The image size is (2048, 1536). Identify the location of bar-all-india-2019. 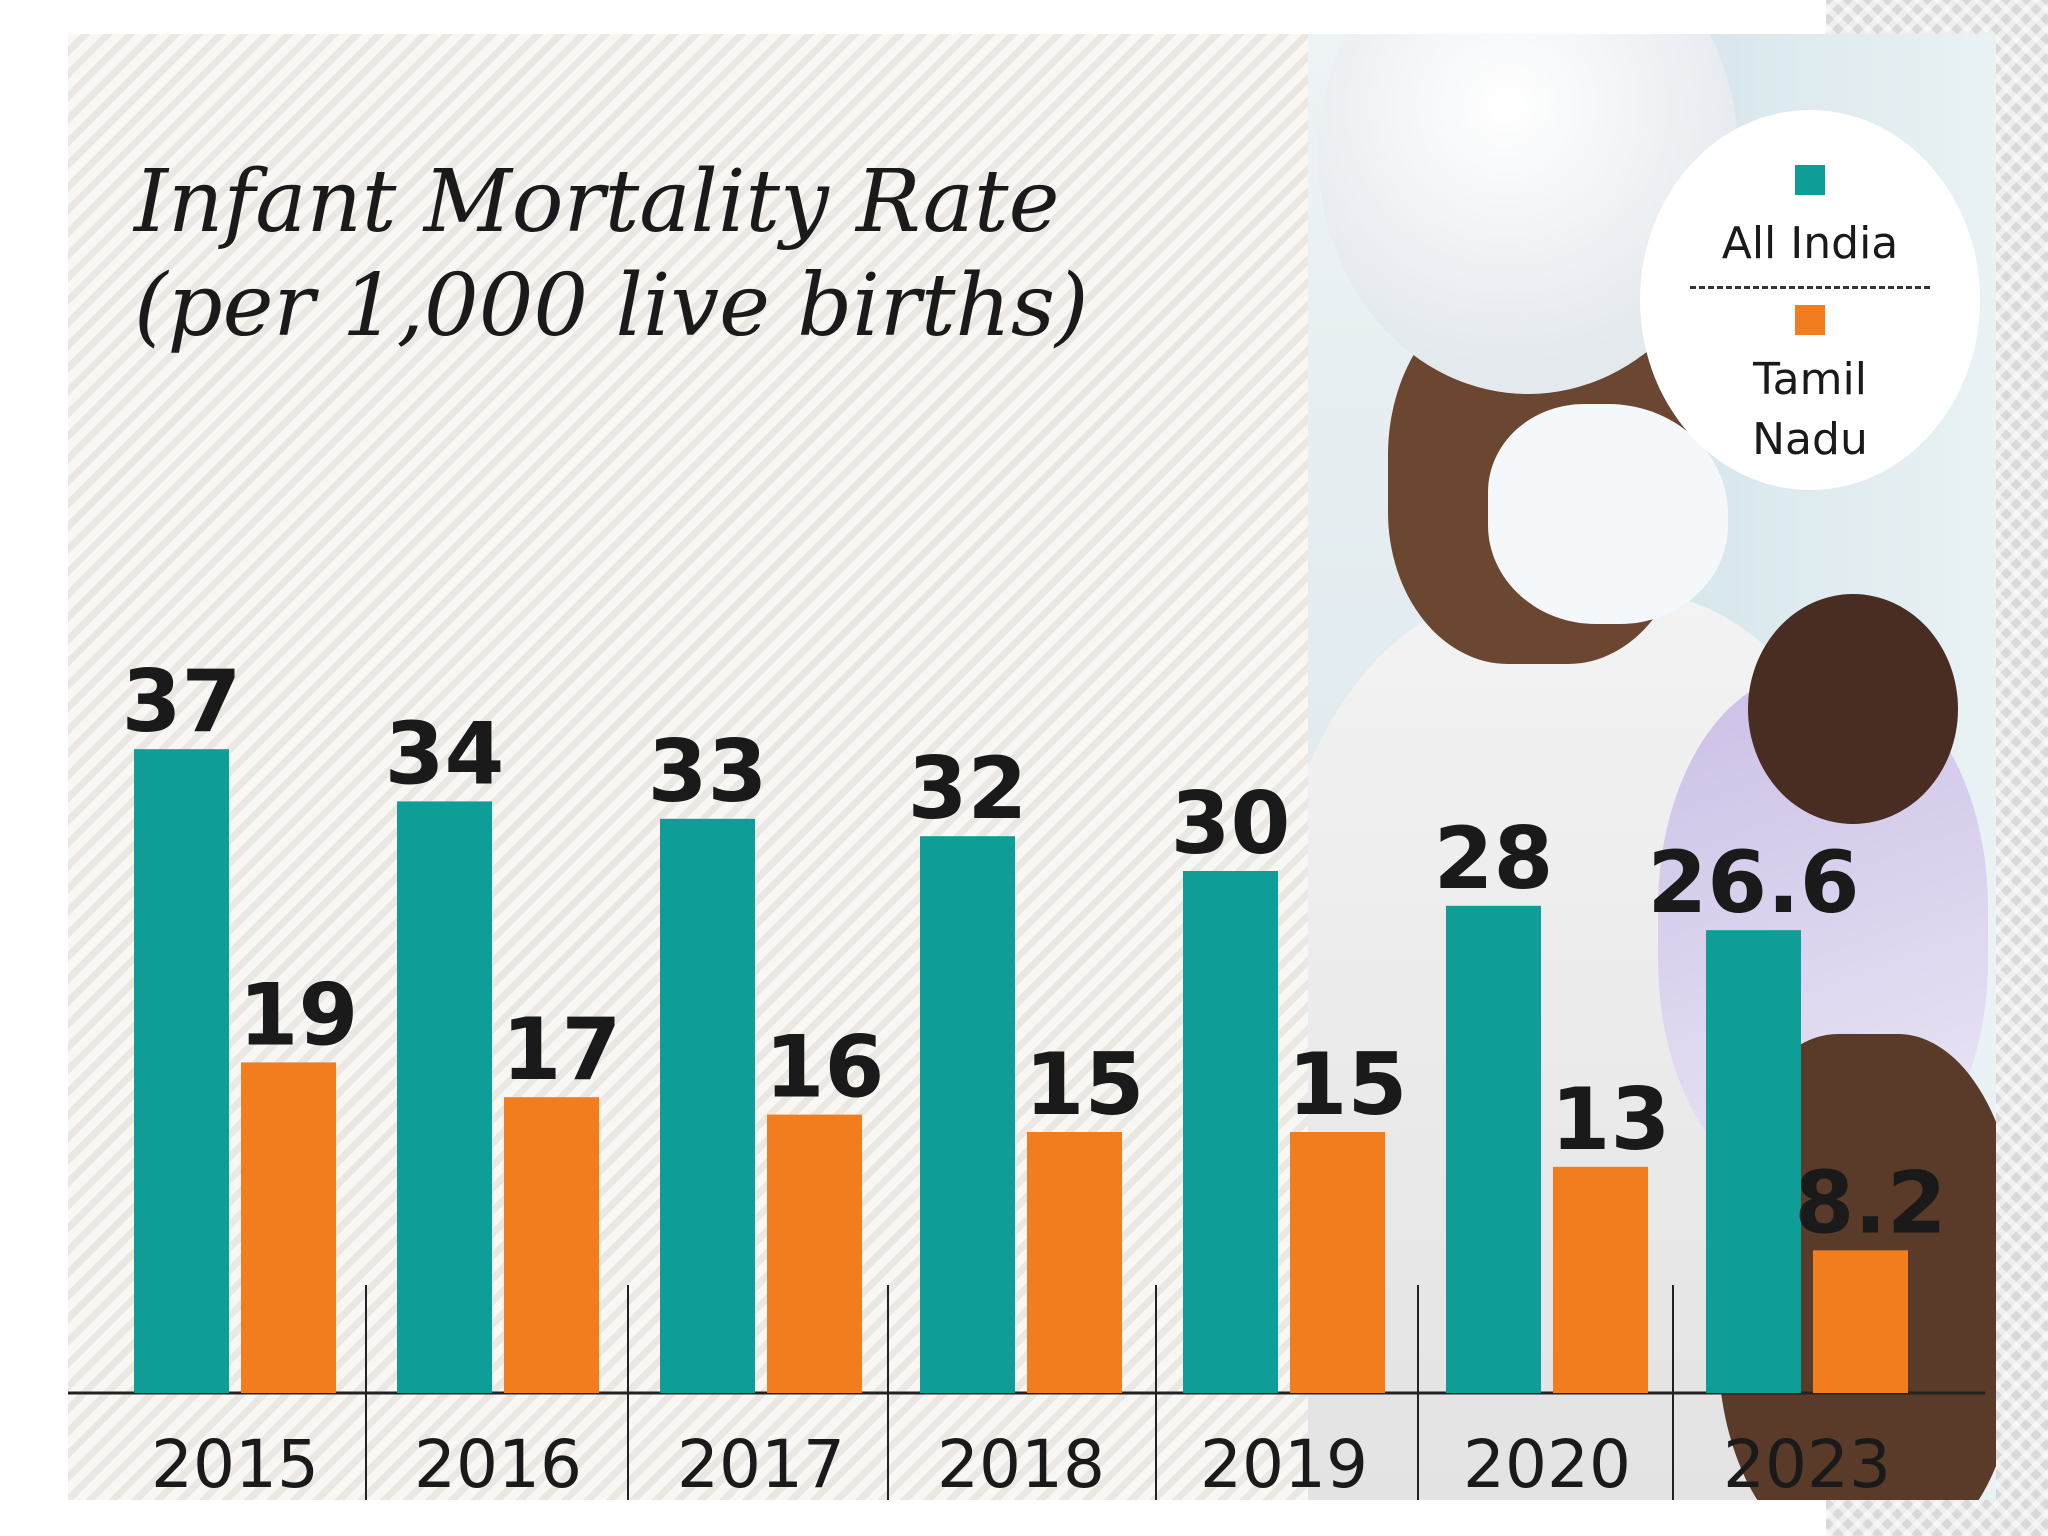
(1230, 1132).